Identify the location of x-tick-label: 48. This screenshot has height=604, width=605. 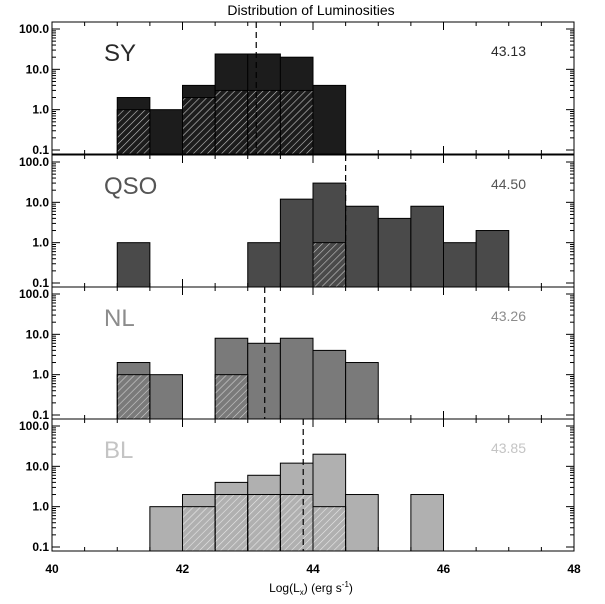
(574, 569).